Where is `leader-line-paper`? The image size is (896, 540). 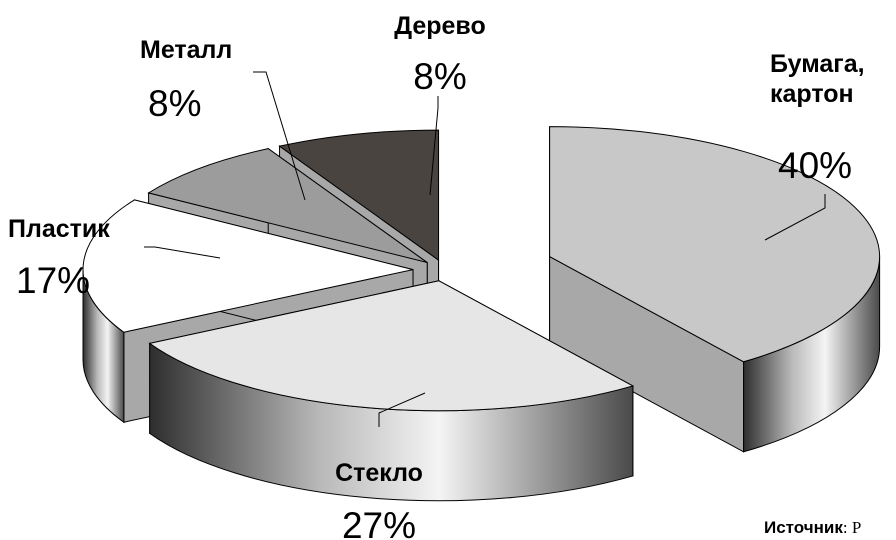
leader-line-paper is located at coordinates (795, 217).